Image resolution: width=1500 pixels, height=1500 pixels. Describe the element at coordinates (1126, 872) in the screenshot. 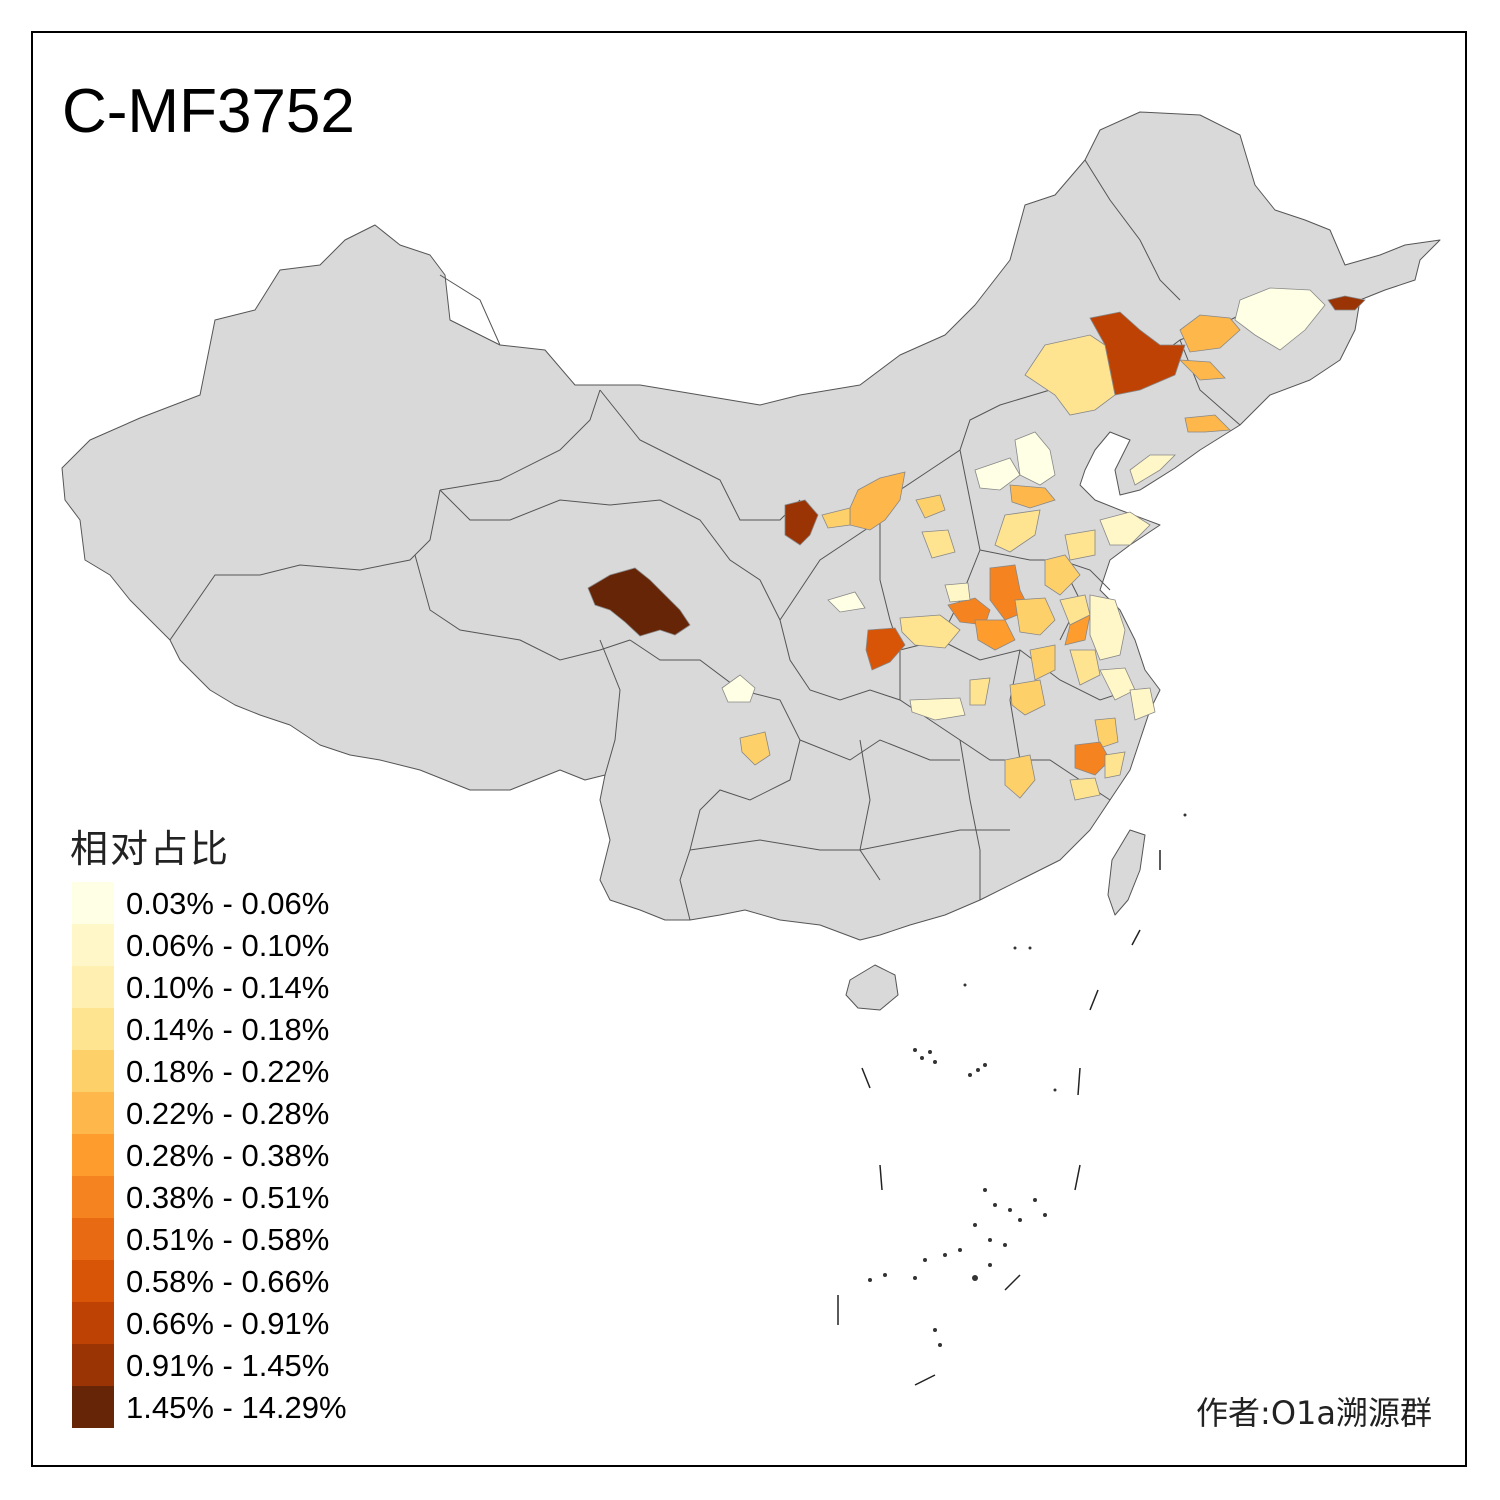

I see `taiwan` at that location.